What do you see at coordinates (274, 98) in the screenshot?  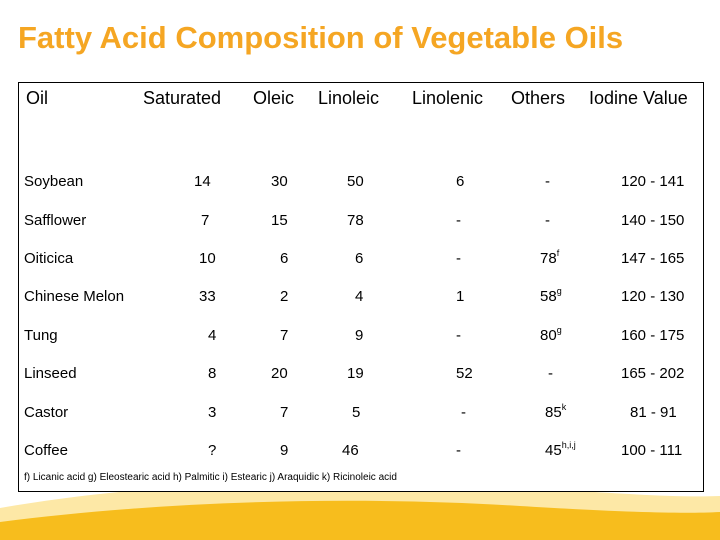 I see `header-oleic: Oleic` at bounding box center [274, 98].